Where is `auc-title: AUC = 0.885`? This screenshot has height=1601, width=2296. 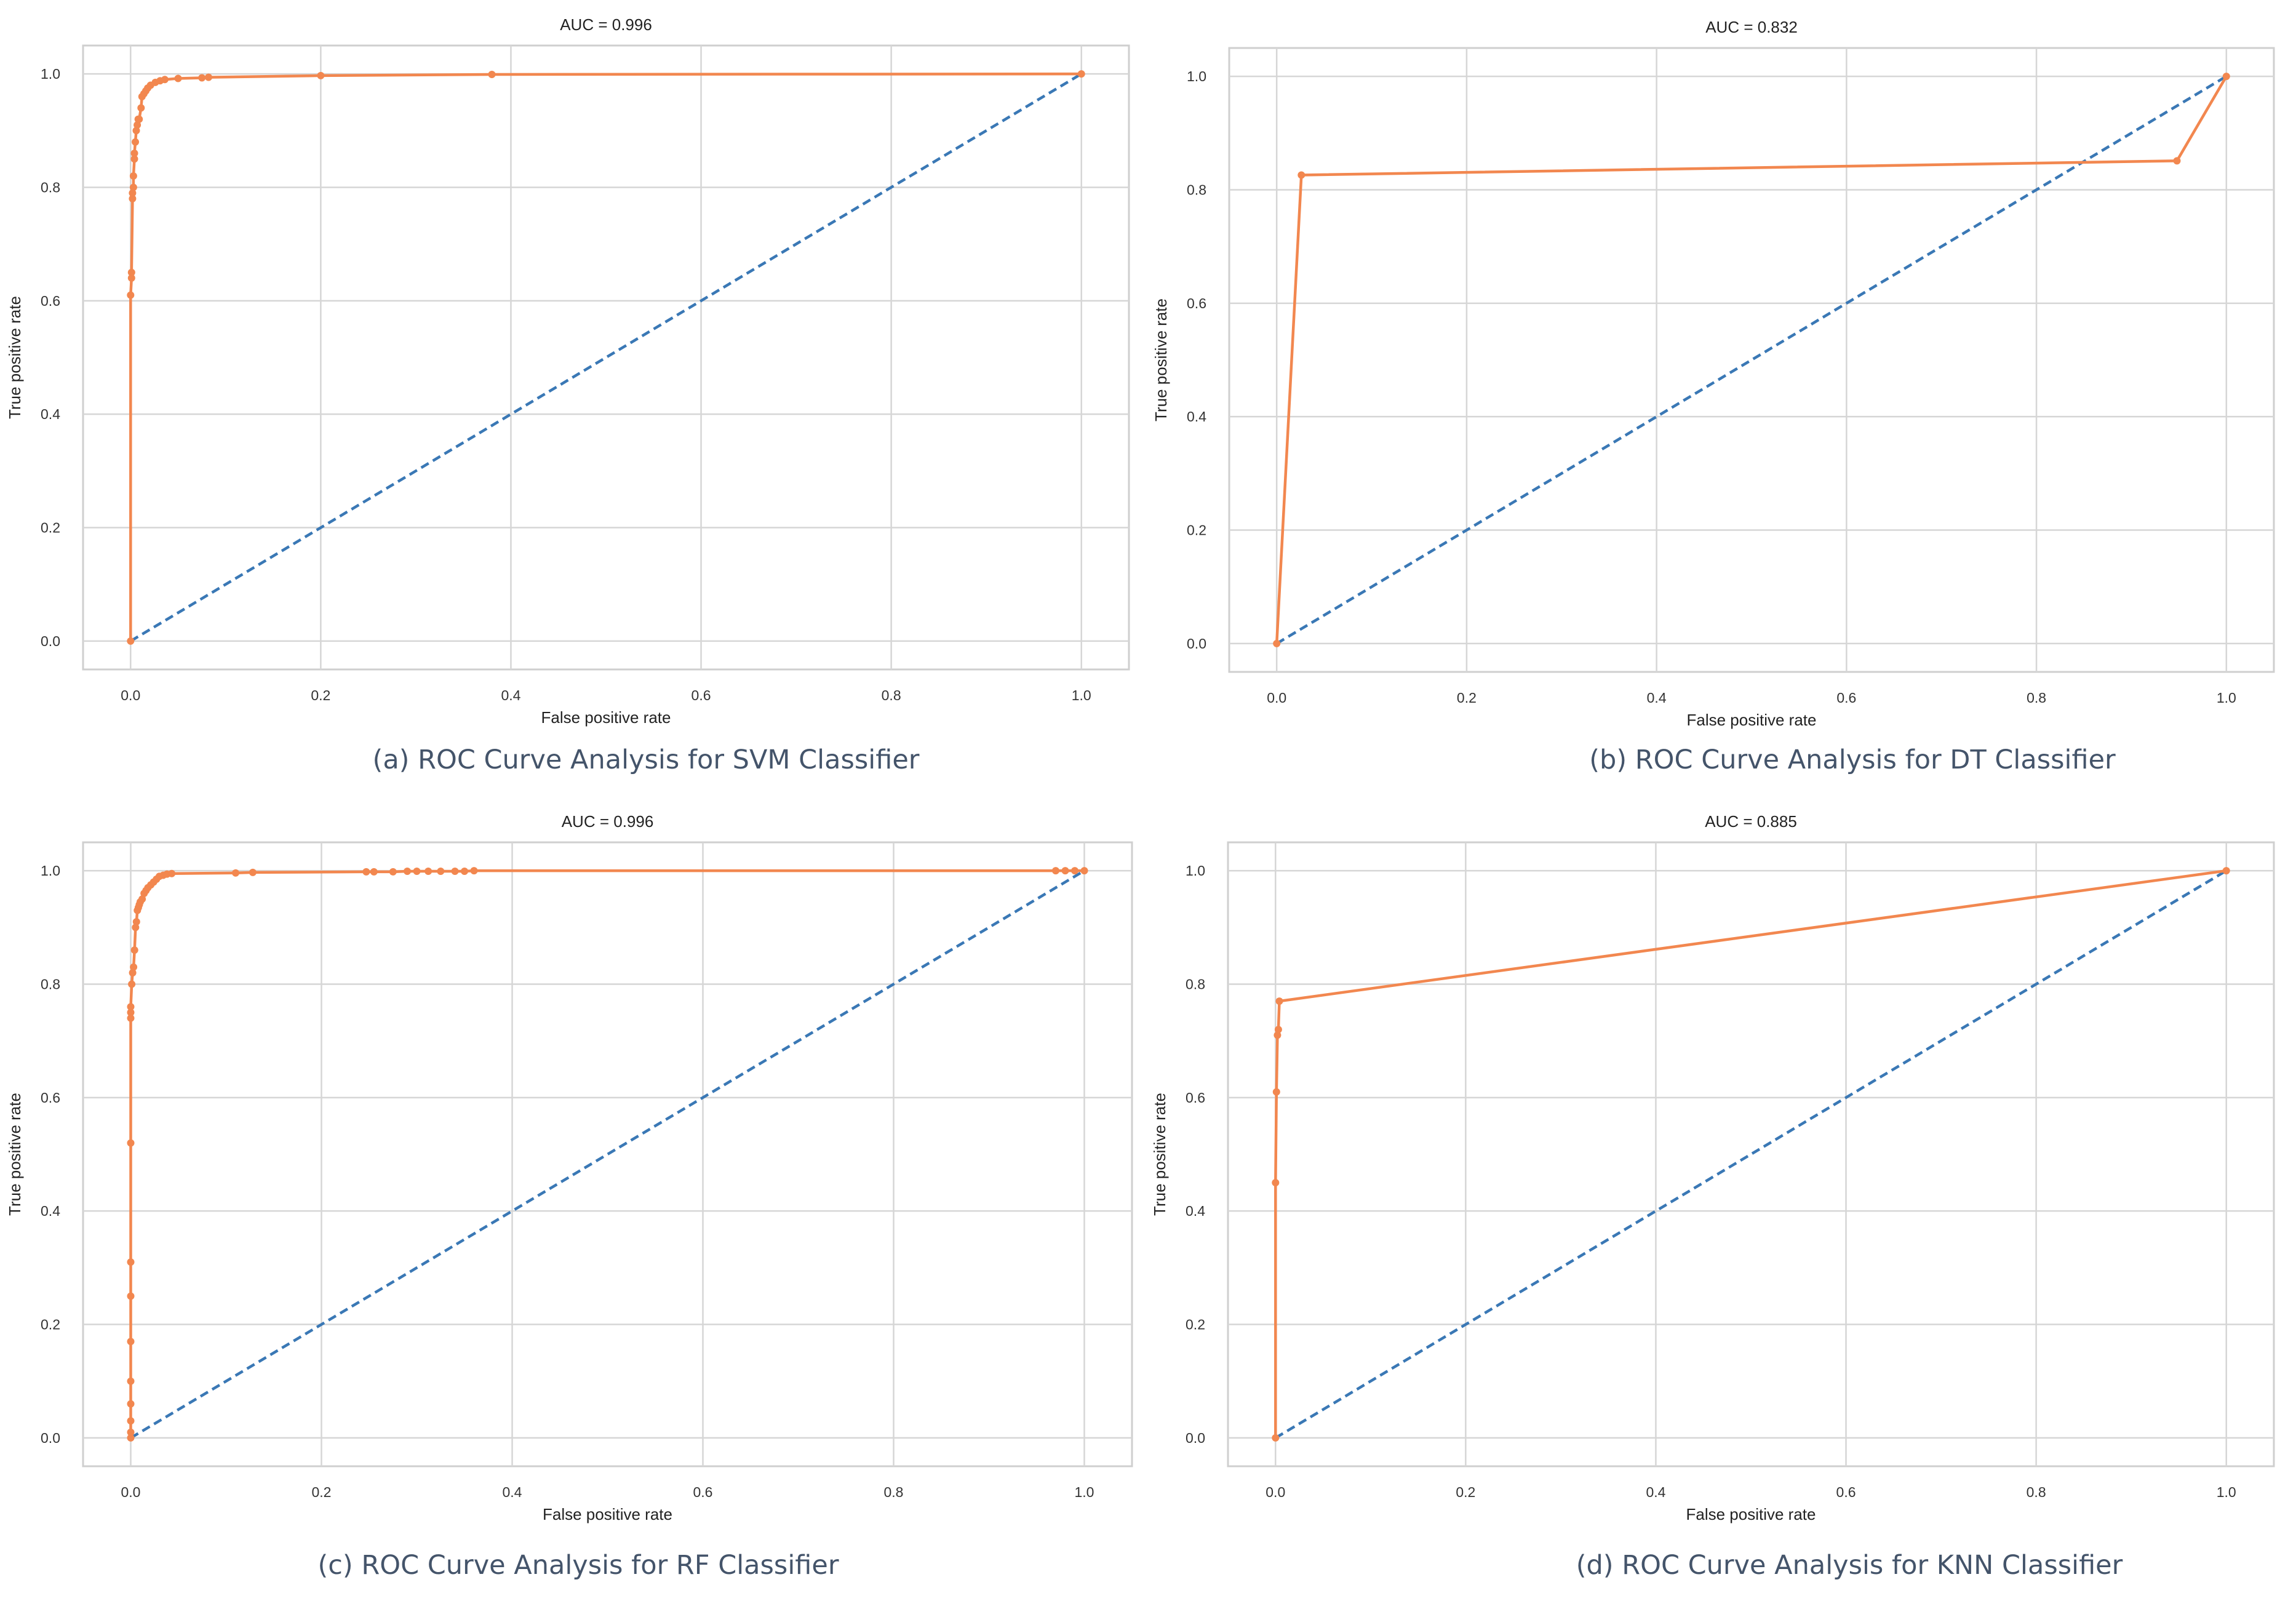 auc-title: AUC = 0.885 is located at coordinates (1751, 822).